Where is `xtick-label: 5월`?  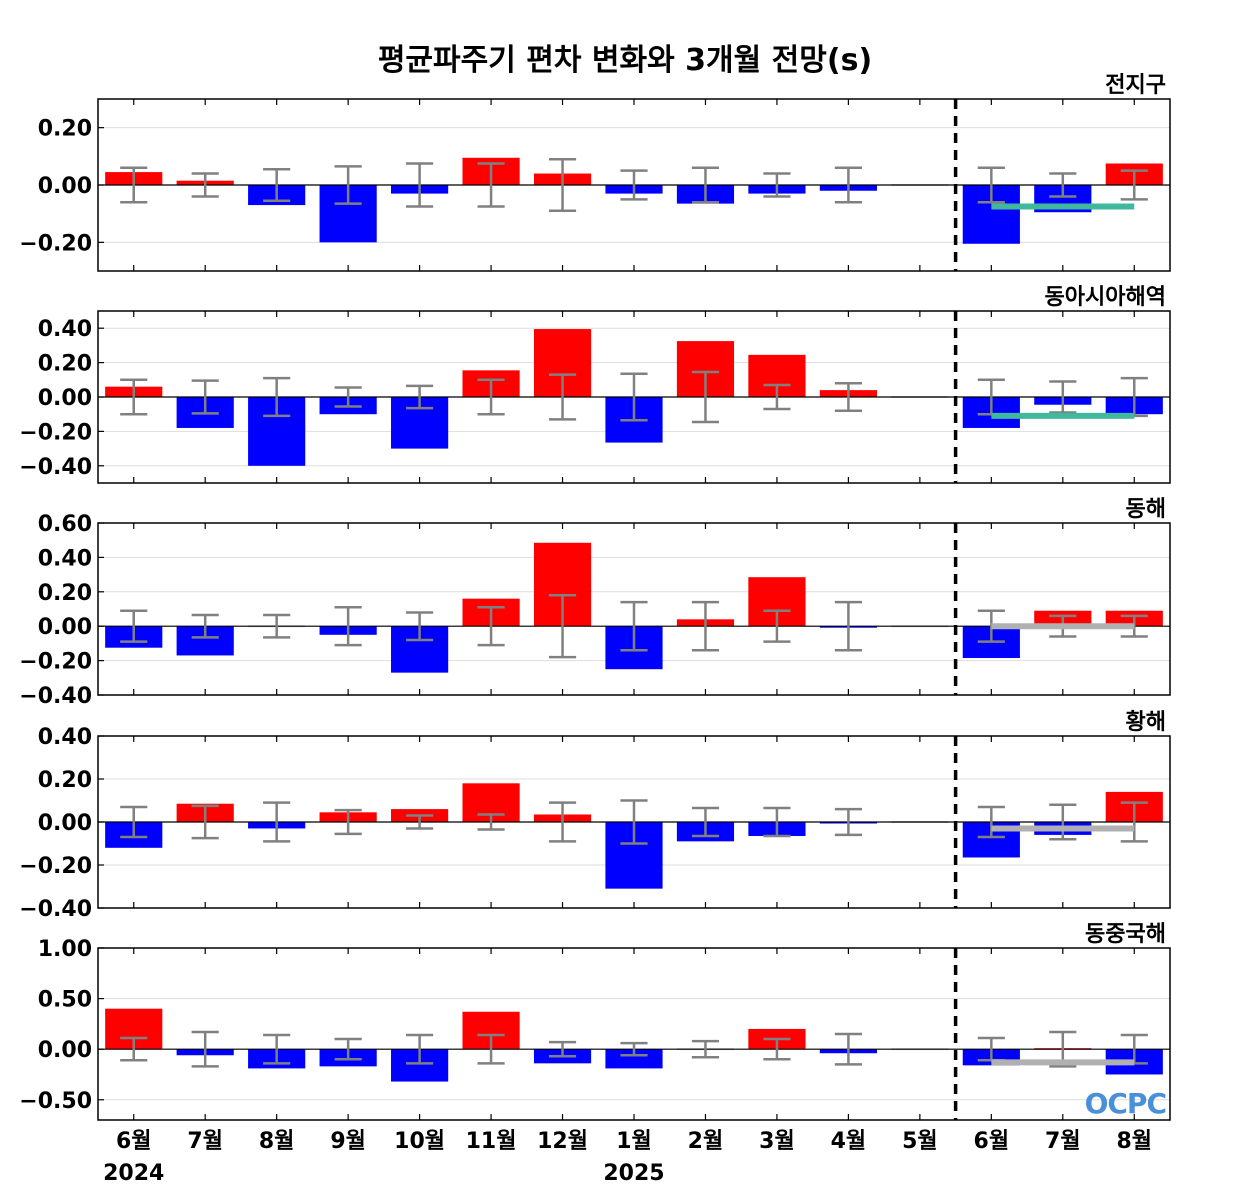 xtick-label: 5월 is located at coordinates (920, 1141).